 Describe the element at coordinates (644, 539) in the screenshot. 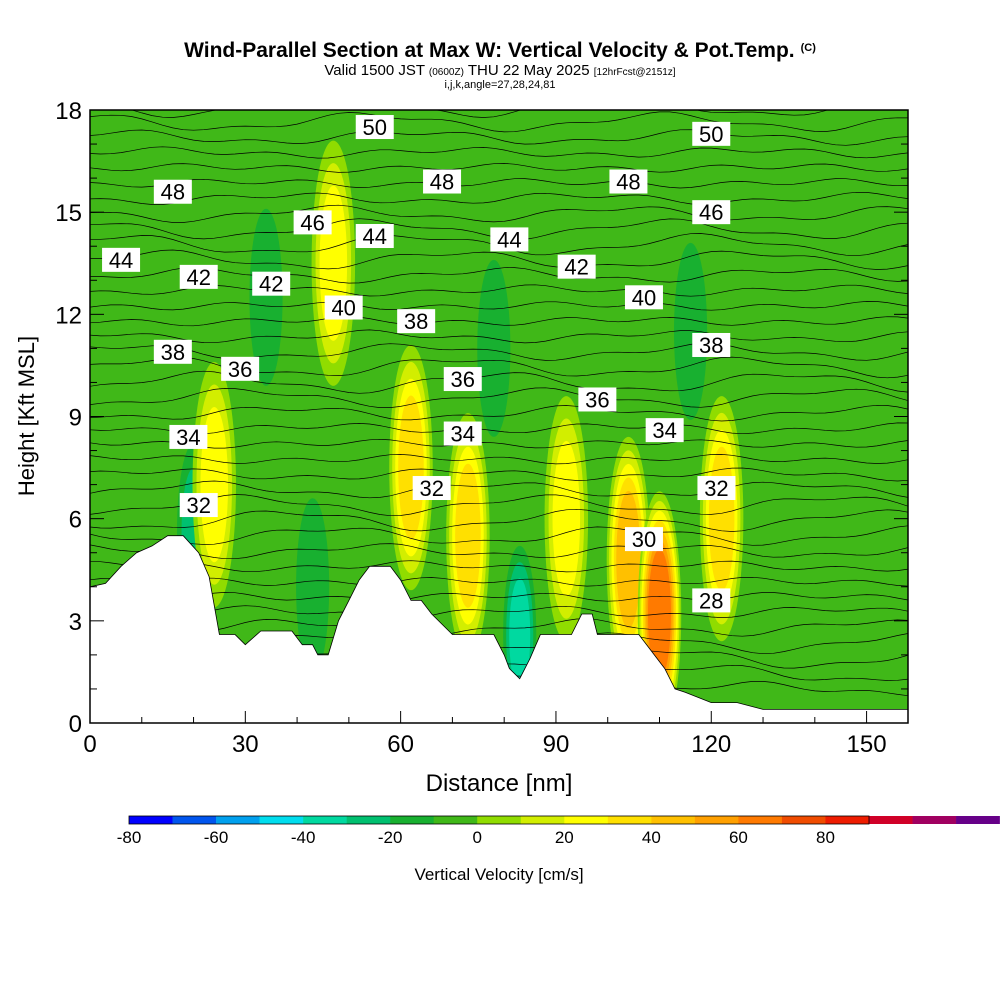

I see `theta-label-text: 30` at that location.